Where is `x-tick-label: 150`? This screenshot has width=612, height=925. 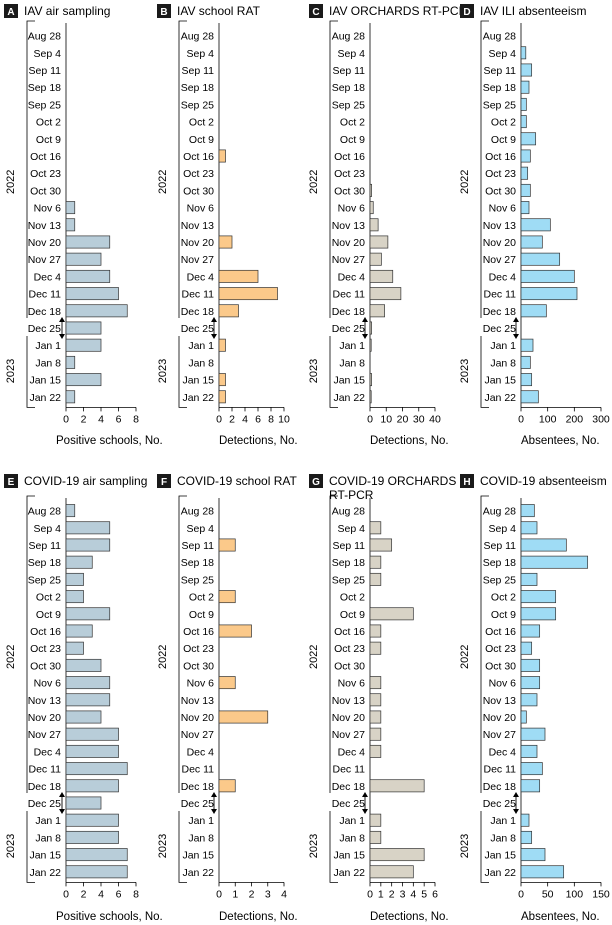
x-tick-label: 150 is located at coordinates (601, 894).